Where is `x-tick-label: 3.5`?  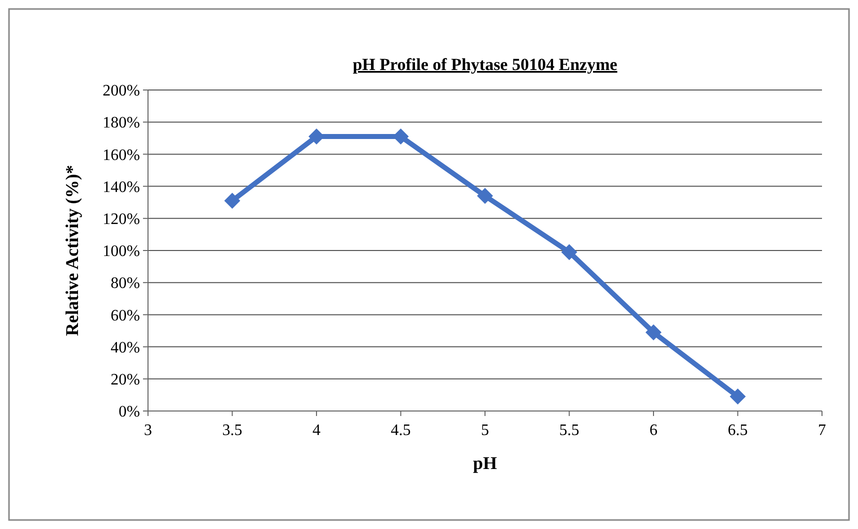 x-tick-label: 3.5 is located at coordinates (232, 430).